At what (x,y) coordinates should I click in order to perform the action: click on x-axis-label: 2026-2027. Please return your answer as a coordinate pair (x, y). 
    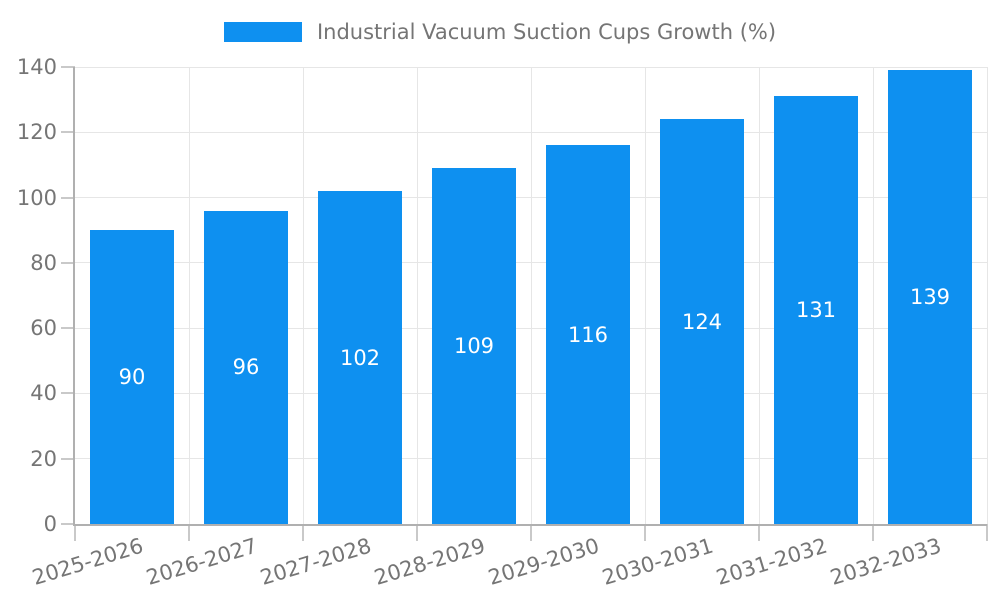
    Looking at the image, I should click on (201, 561).